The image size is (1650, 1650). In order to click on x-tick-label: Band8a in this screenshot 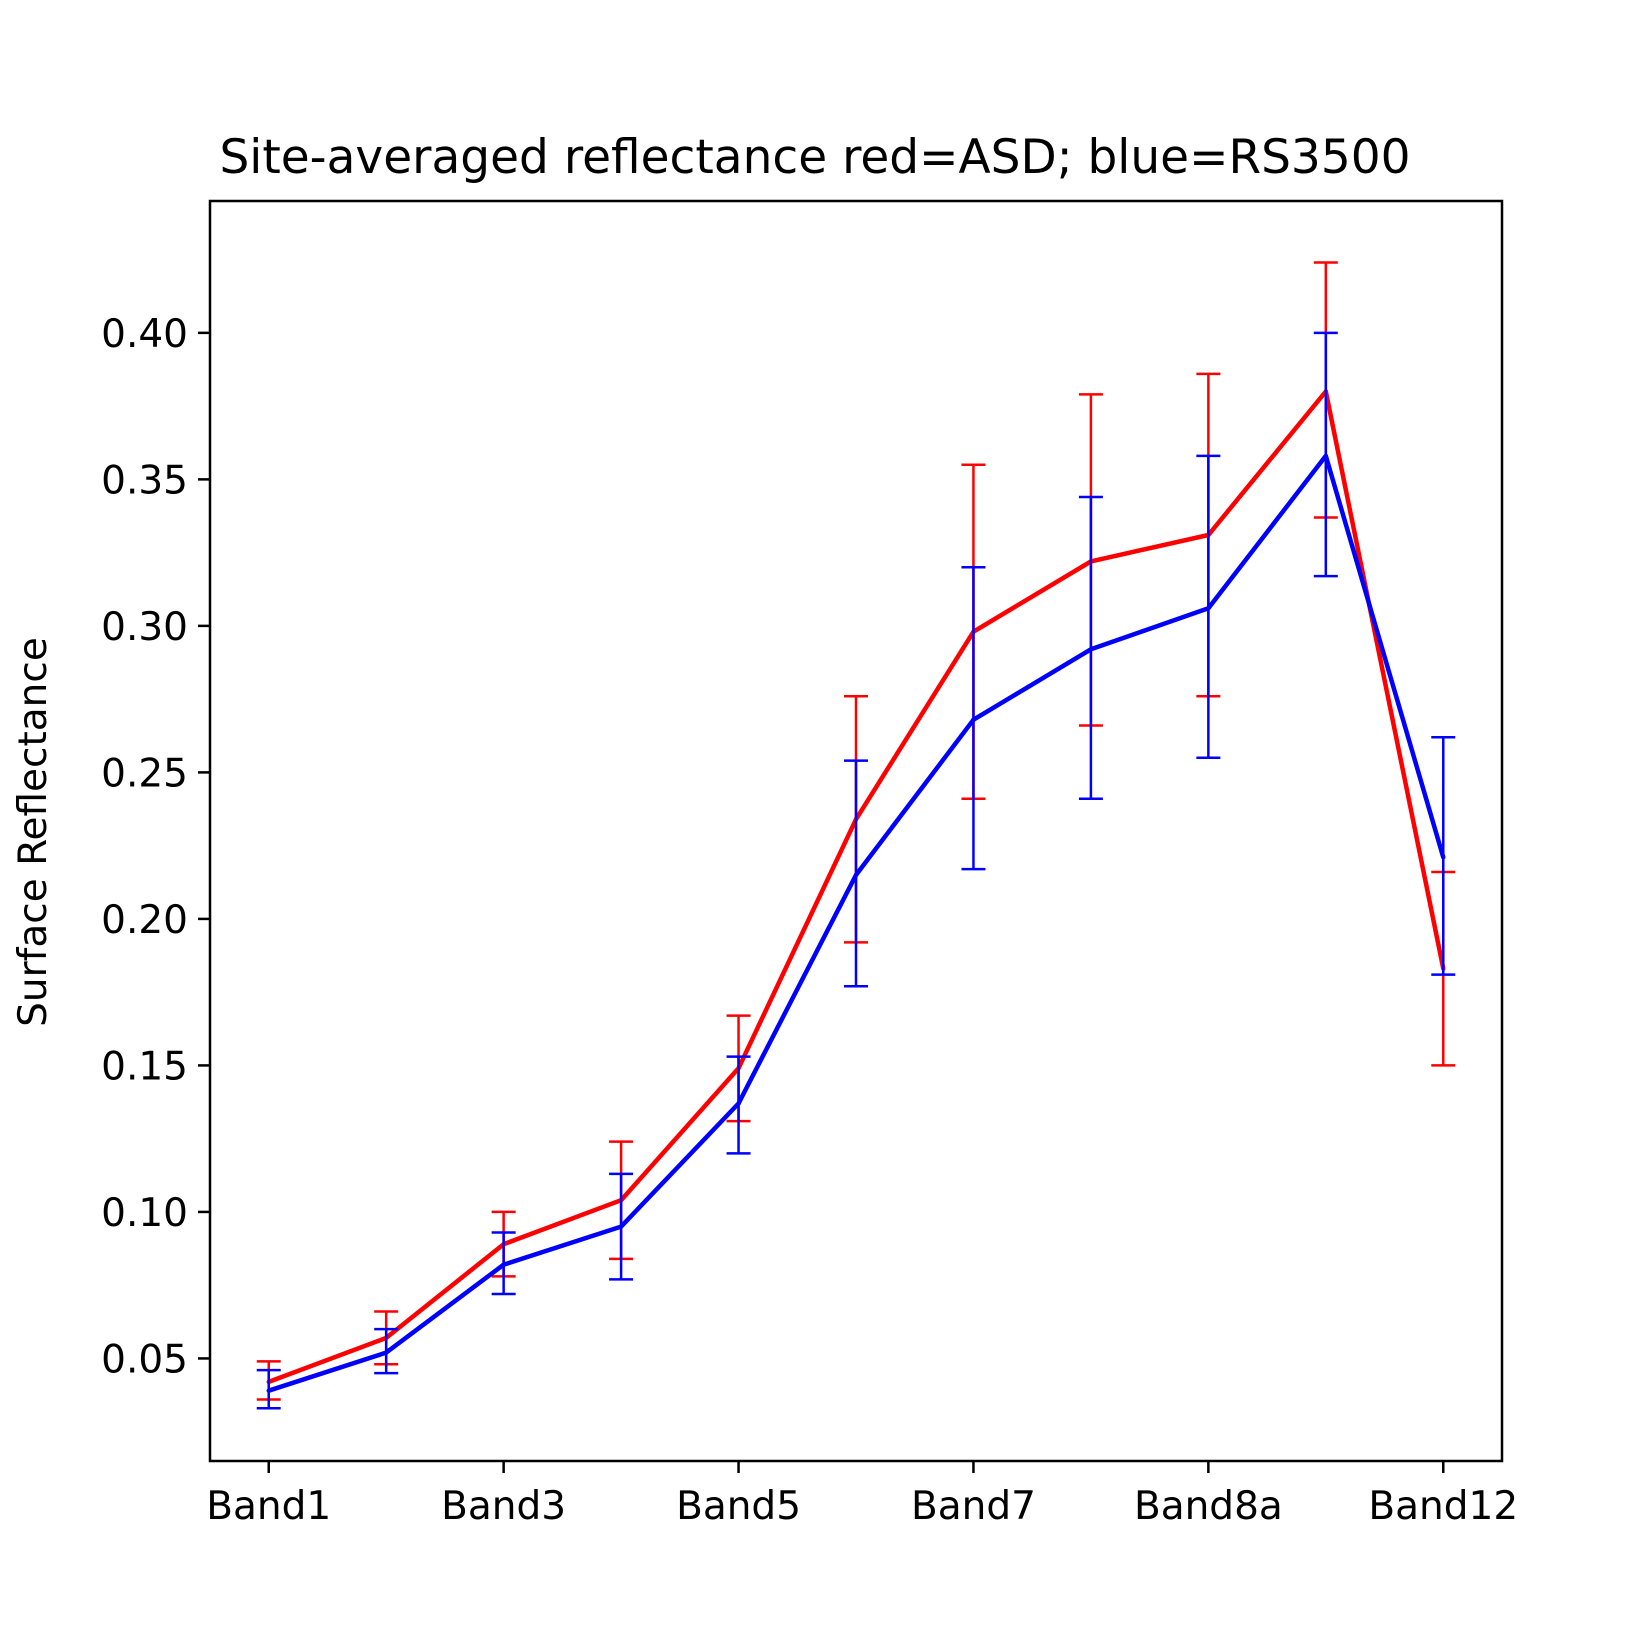, I will do `click(1208, 1506)`.